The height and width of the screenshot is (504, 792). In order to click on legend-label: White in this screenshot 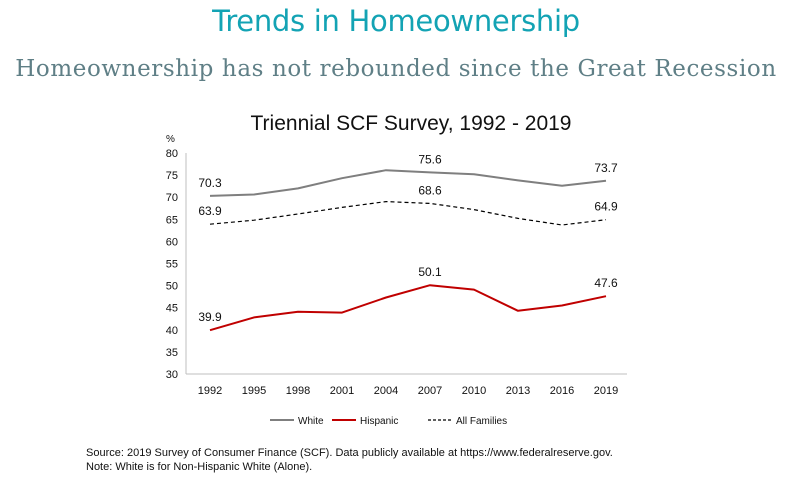, I will do `click(311, 421)`.